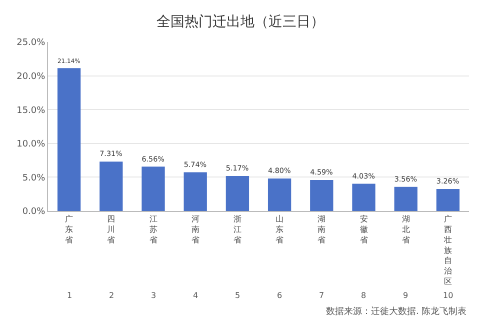 This screenshot has width=481, height=323. Describe the element at coordinates (322, 229) in the screenshot. I see `x-tick-label: 湖南省` at that location.